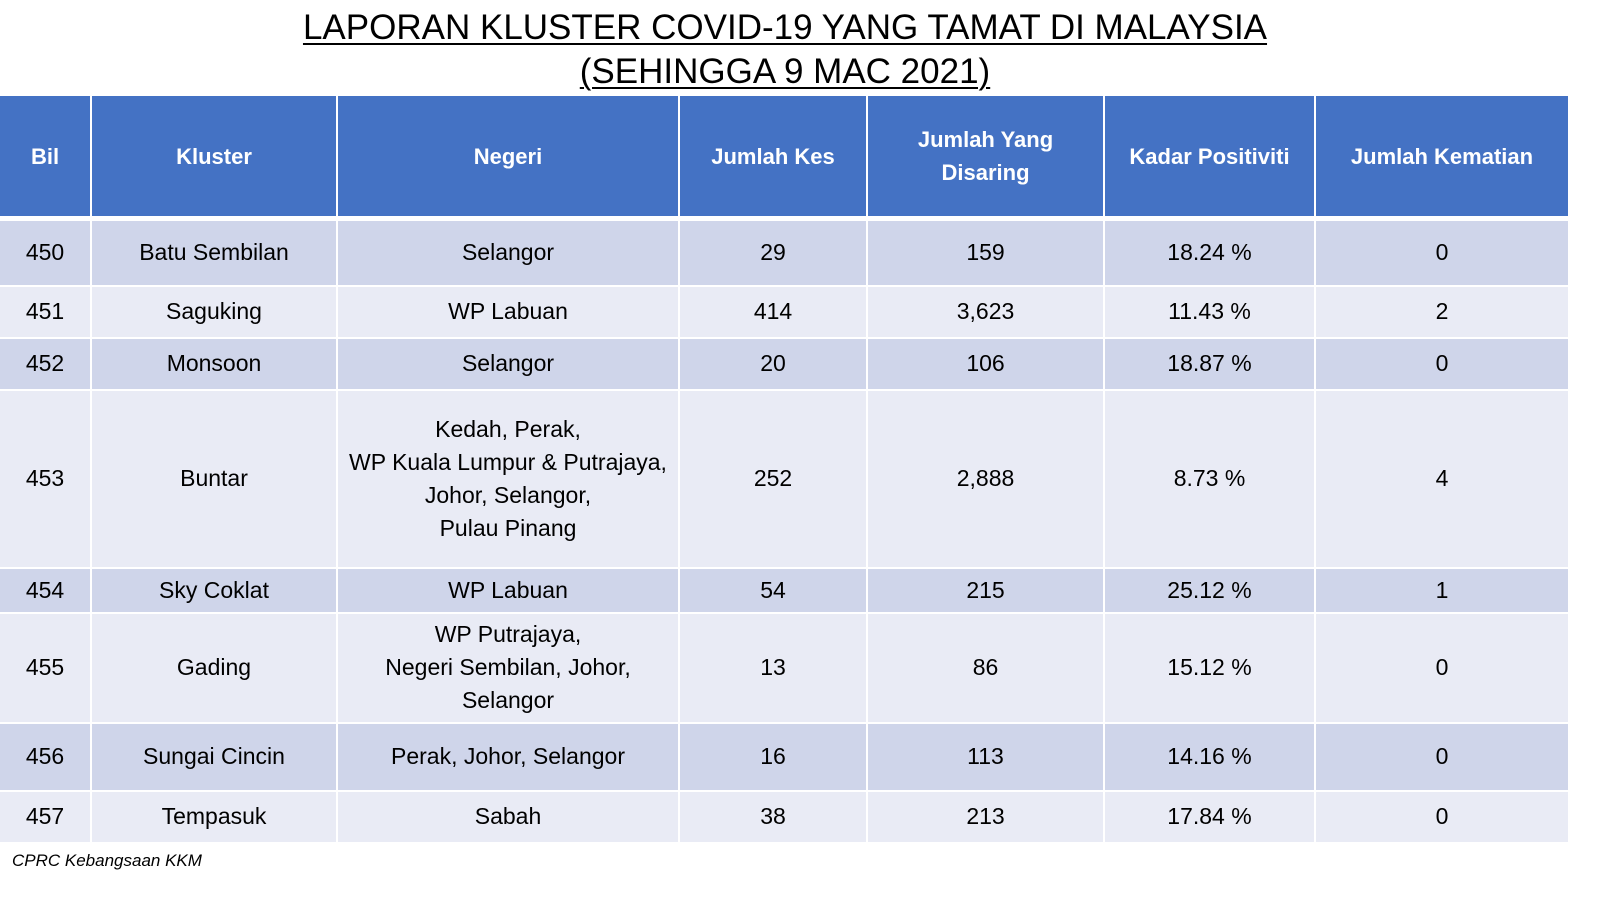 The height and width of the screenshot is (900, 1600). I want to click on table-row: 452 Monsoon Selangor 20 106 18.87 % 0, so click(784, 364).